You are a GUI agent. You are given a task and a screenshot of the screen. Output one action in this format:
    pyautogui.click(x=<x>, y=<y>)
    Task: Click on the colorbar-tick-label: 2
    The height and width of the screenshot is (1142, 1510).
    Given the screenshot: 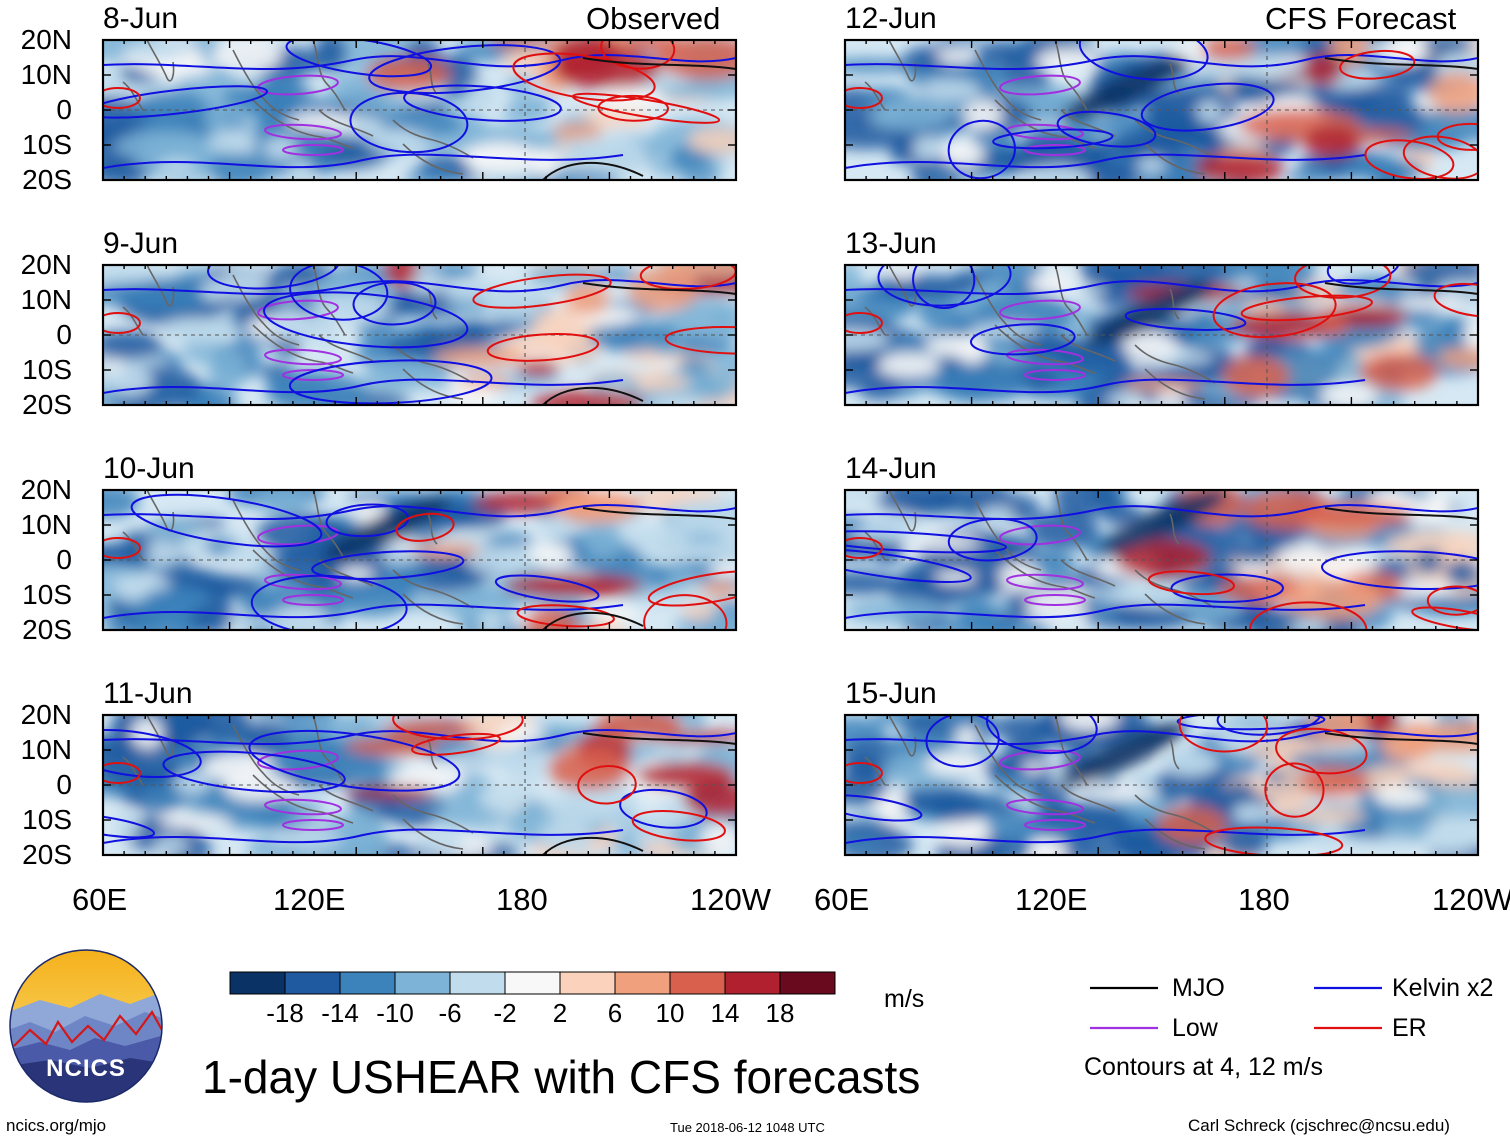 What is the action you would take?
    pyautogui.click(x=560, y=1013)
    